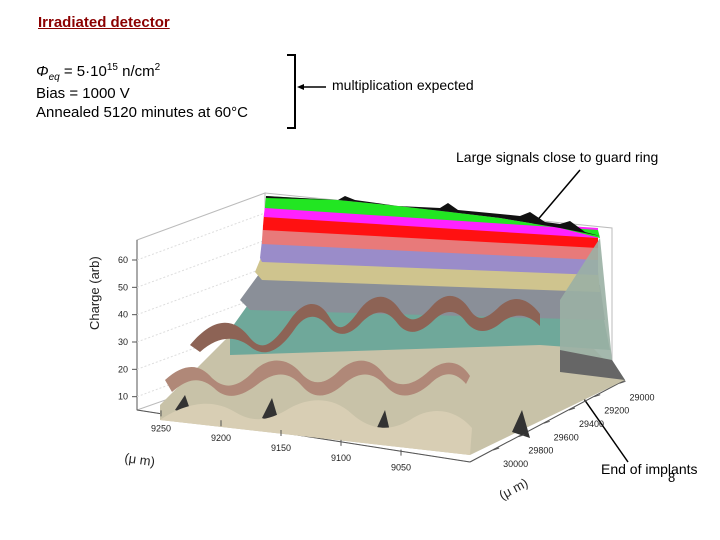  I want to click on z-ticks: 10 20 30 40 50 60, so click(127, 328).